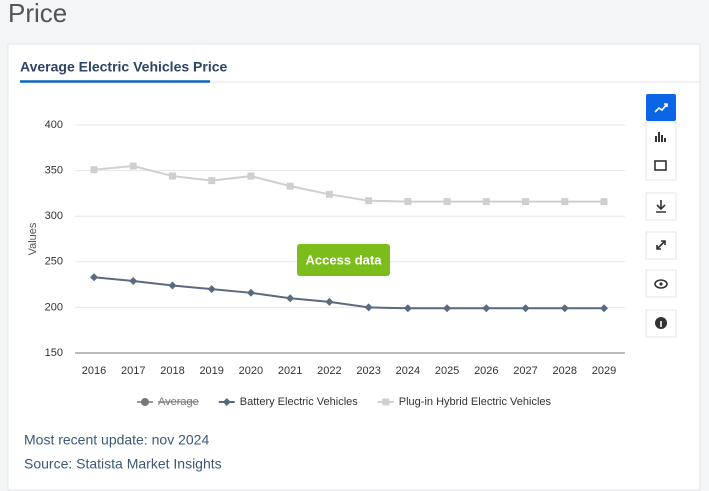  I want to click on tab: Average Electric Vehicles Price, so click(123, 67).